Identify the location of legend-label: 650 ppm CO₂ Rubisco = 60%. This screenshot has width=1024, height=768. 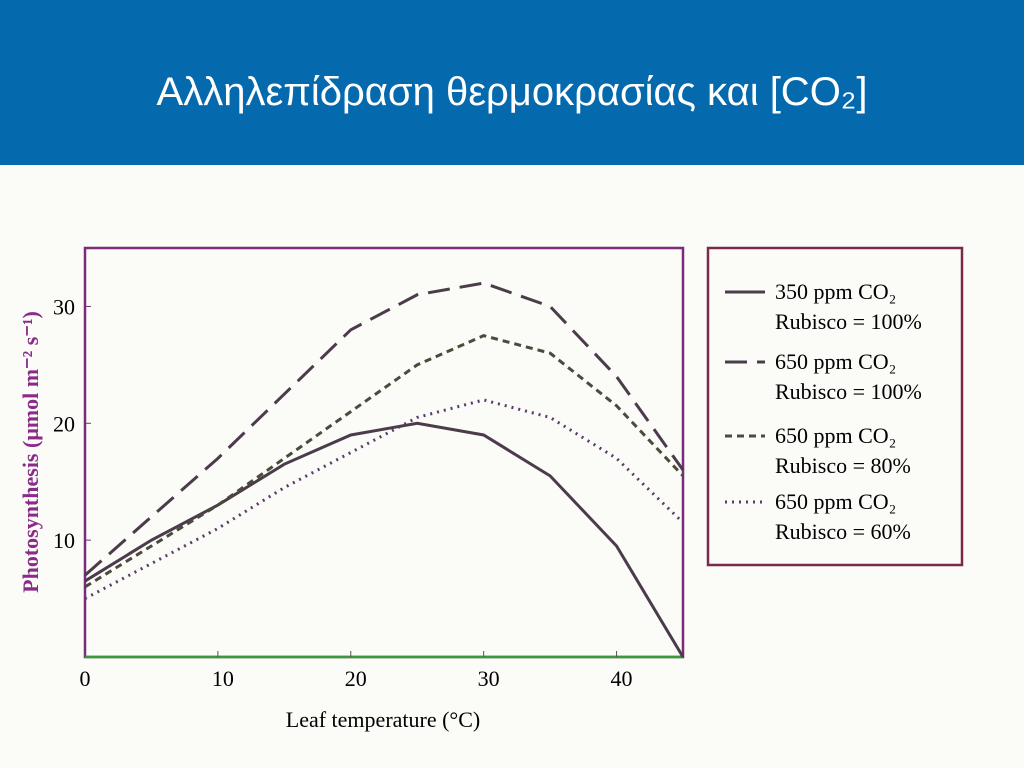
(843, 516).